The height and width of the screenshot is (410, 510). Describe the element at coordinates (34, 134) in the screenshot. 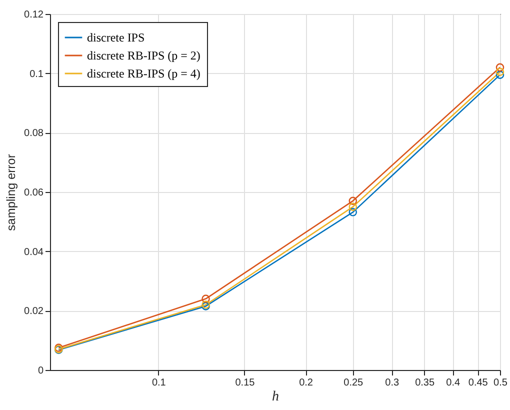

I see `y-tick-label: 0.08` at that location.